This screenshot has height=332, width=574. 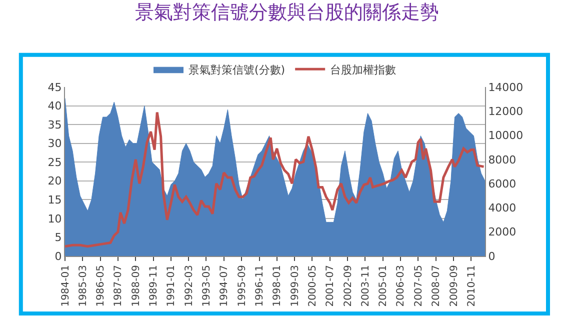 I want to click on x-tick-label: 1985-03, so click(x=83, y=286).